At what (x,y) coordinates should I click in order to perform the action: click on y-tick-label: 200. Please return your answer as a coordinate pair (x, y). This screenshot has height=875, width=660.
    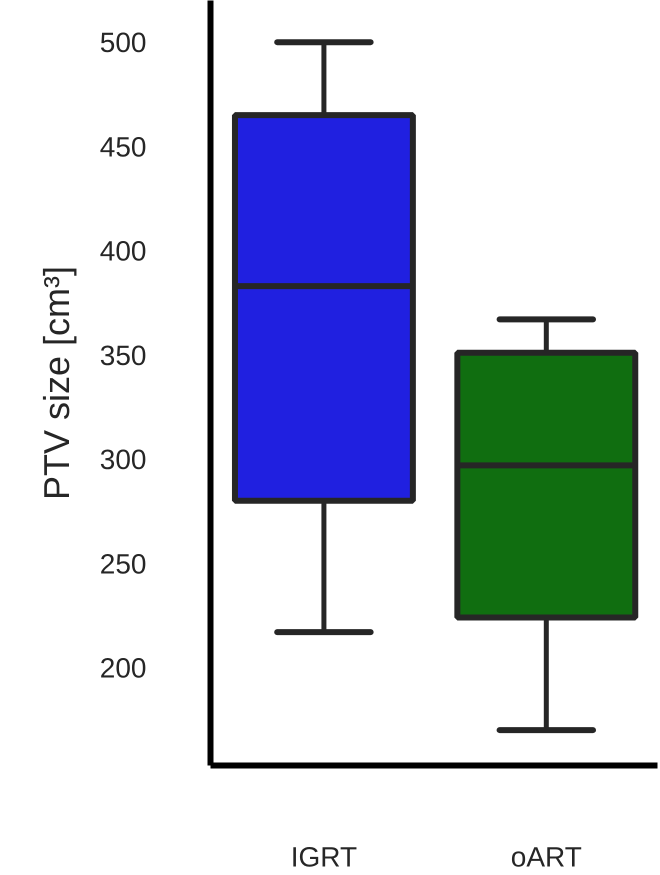
    Looking at the image, I should click on (123, 668).